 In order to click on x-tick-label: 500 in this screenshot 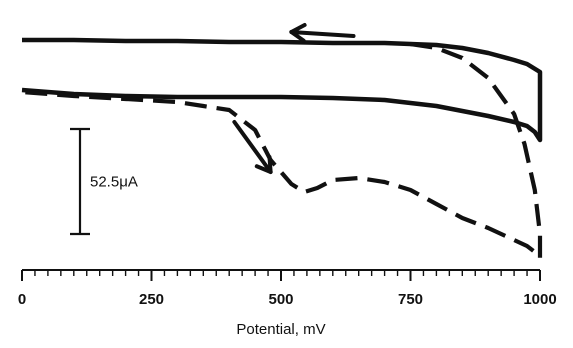, I will do `click(280, 299)`.